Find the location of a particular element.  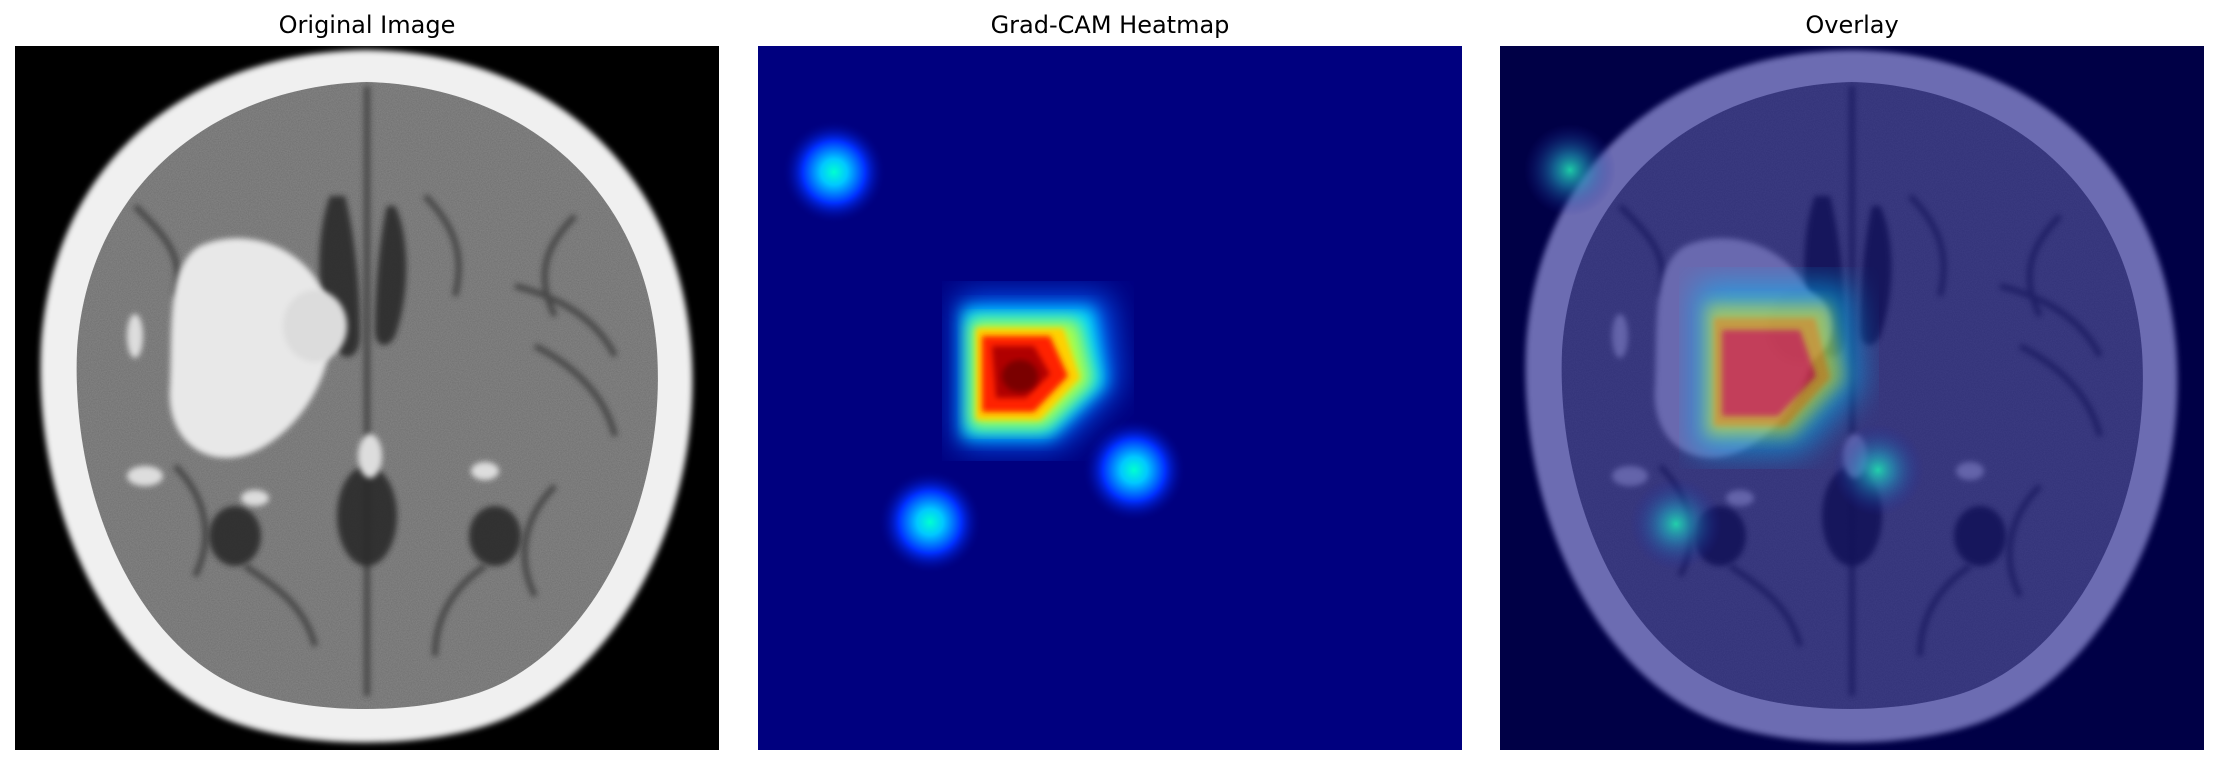

overlay-title: Overlay is located at coordinates (1852, 25).